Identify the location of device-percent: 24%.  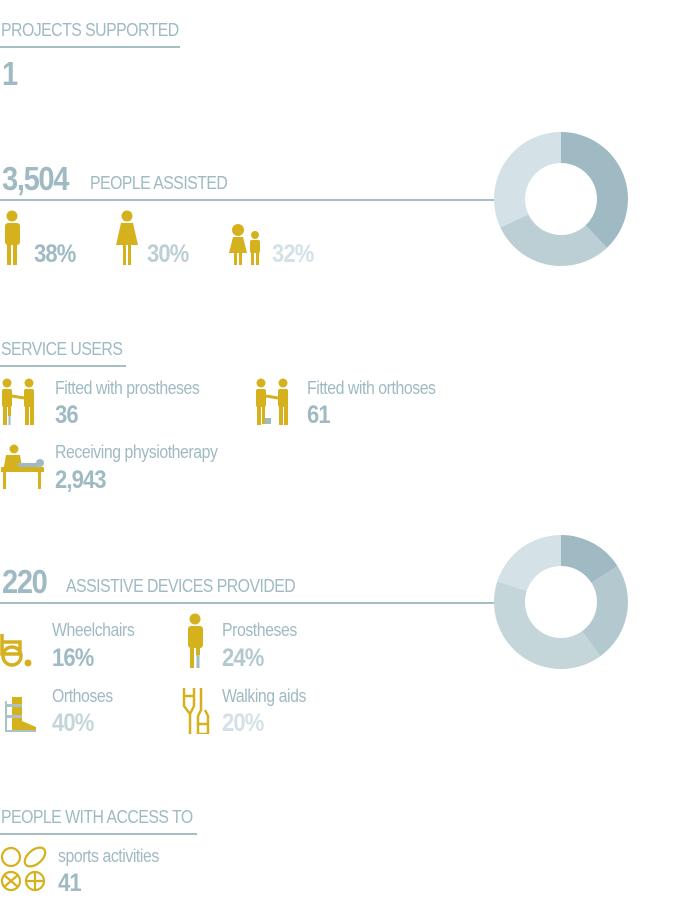
(243, 658).